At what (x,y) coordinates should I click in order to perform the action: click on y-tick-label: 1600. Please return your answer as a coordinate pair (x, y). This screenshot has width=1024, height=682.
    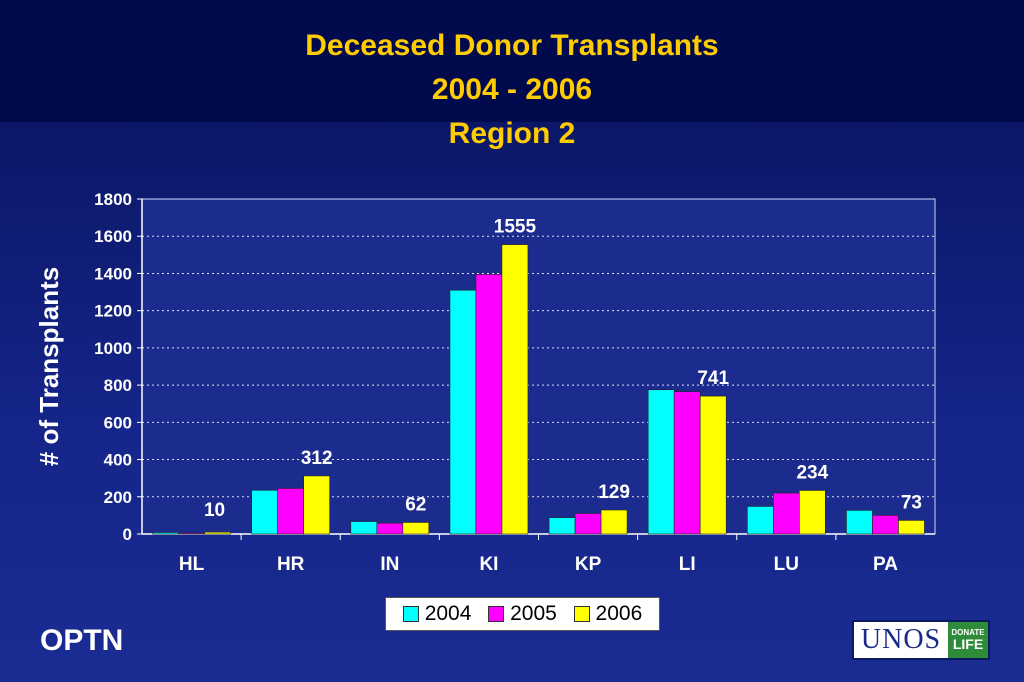
    Looking at the image, I should click on (113, 236).